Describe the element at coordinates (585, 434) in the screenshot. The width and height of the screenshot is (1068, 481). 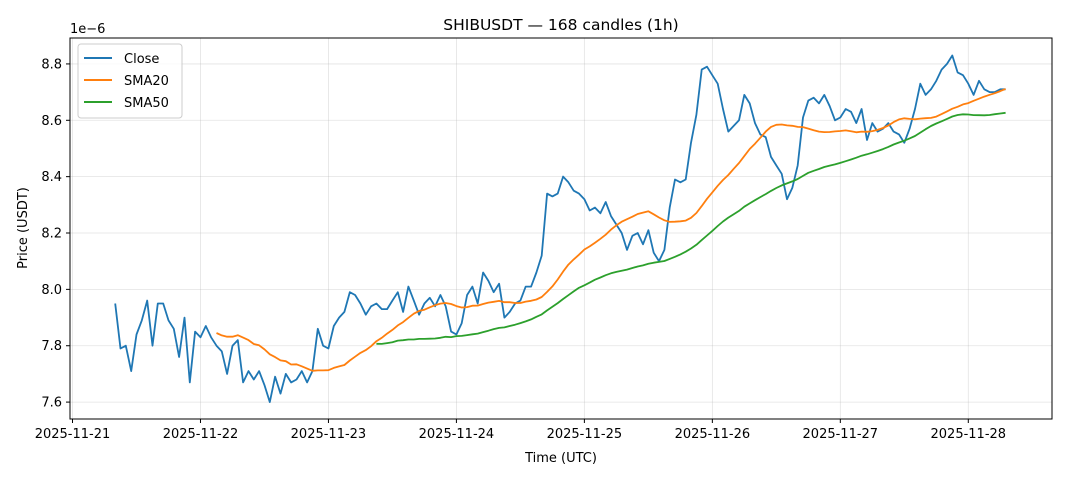
I see `x-tick-label: 2025-11-25` at that location.